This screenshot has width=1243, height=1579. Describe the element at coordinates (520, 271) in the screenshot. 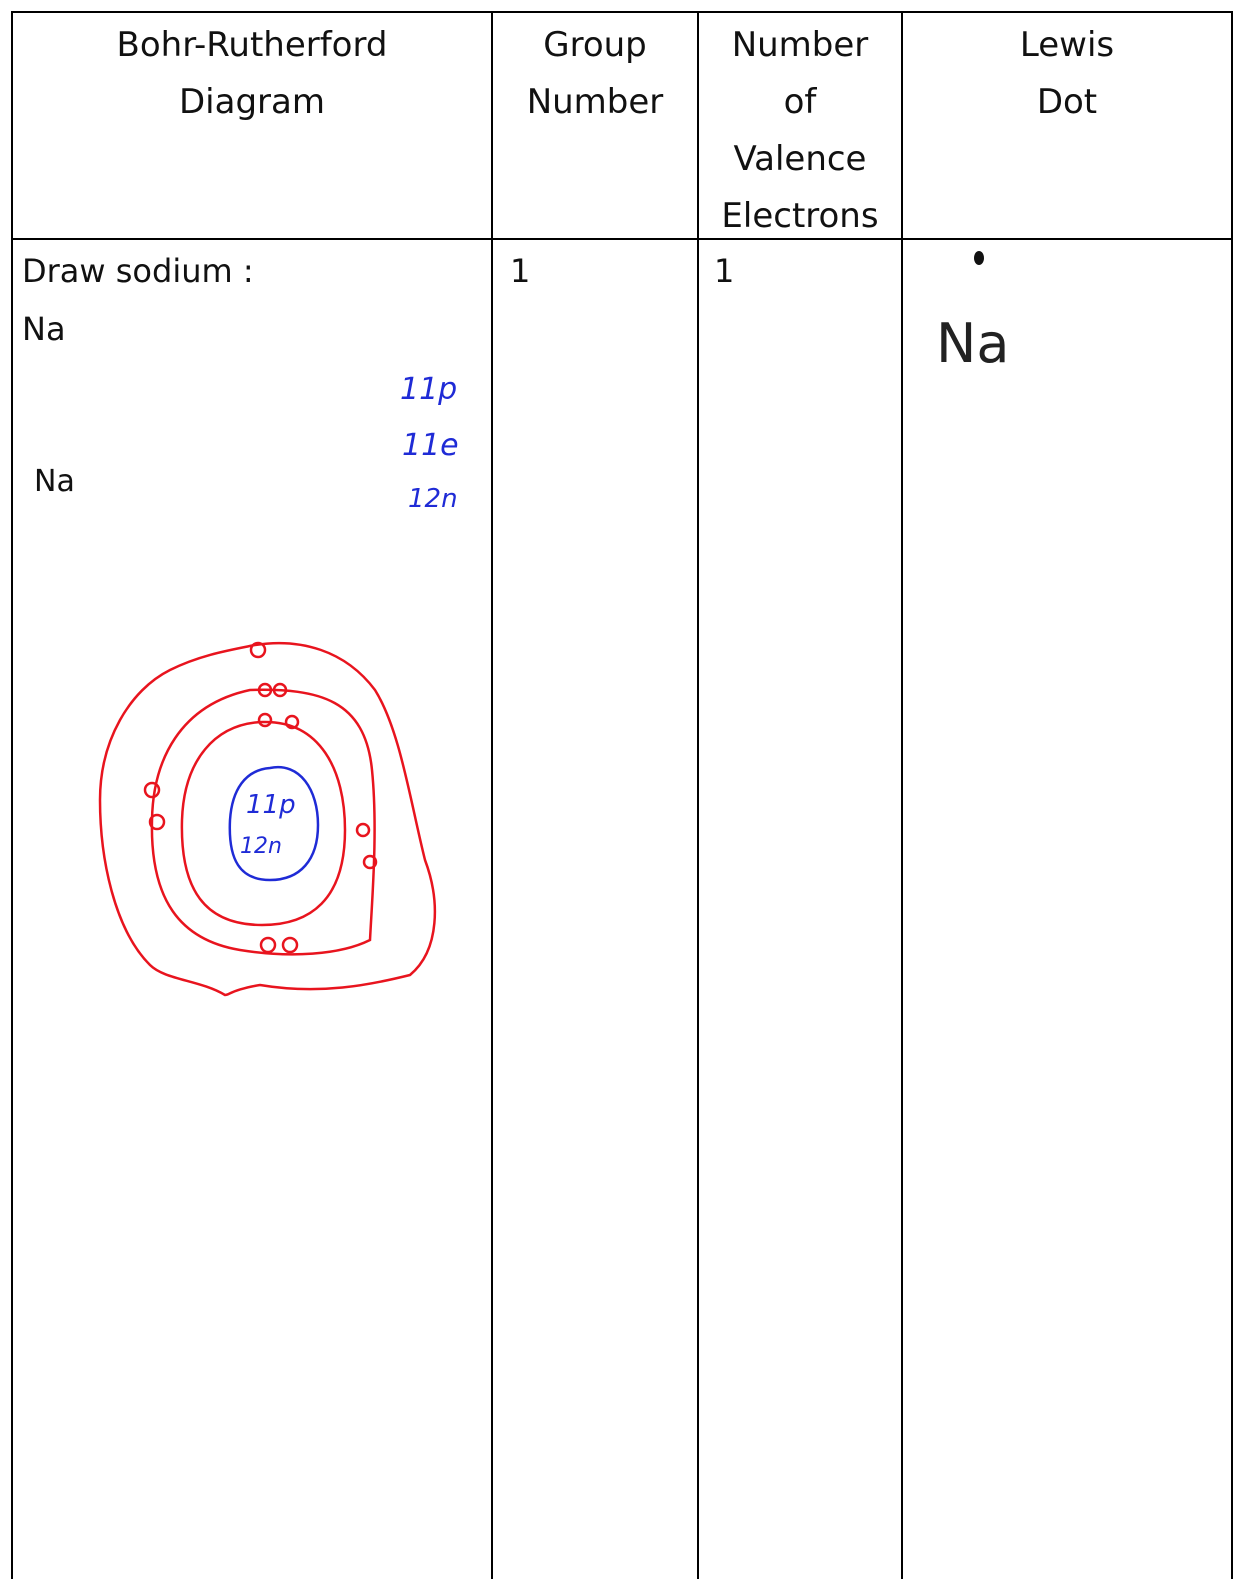

I see `group-number: 1` at that location.